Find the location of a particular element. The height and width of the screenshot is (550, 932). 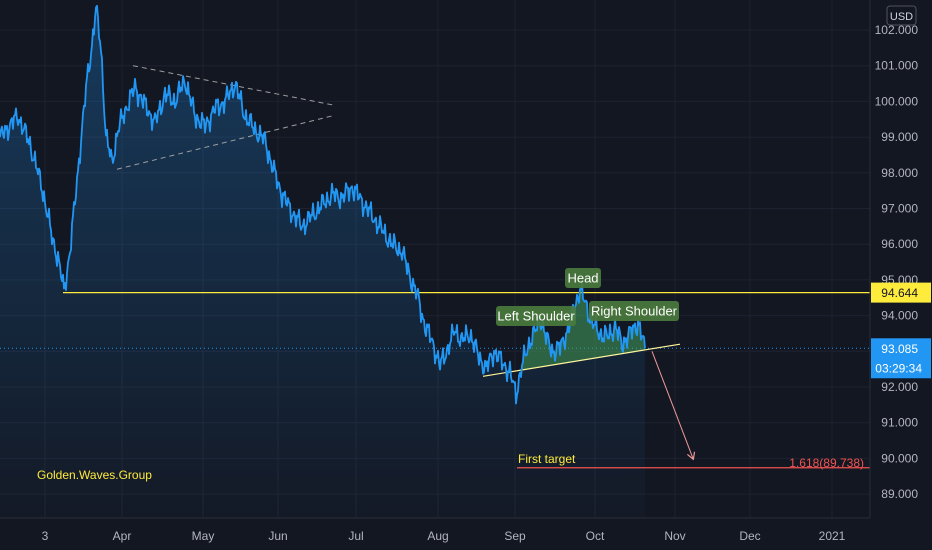

svg-text: 94.644 is located at coordinates (899, 293).